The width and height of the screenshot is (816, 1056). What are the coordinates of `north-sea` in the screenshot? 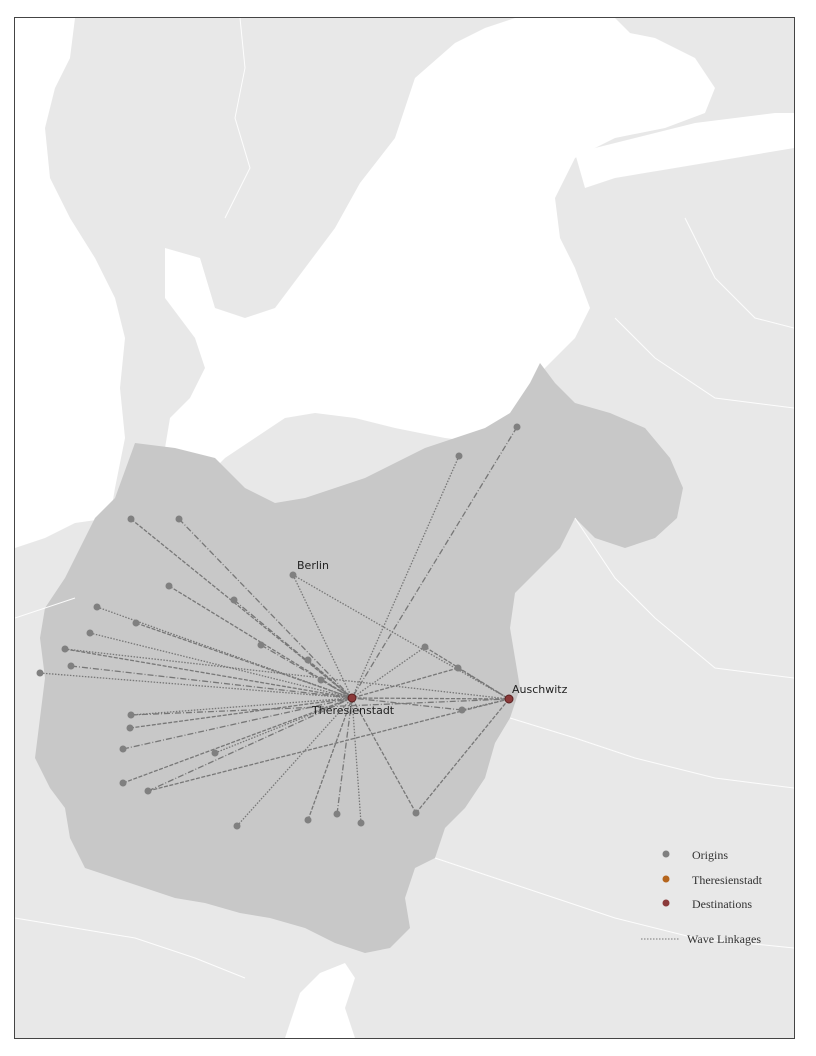 It's located at (70, 283).